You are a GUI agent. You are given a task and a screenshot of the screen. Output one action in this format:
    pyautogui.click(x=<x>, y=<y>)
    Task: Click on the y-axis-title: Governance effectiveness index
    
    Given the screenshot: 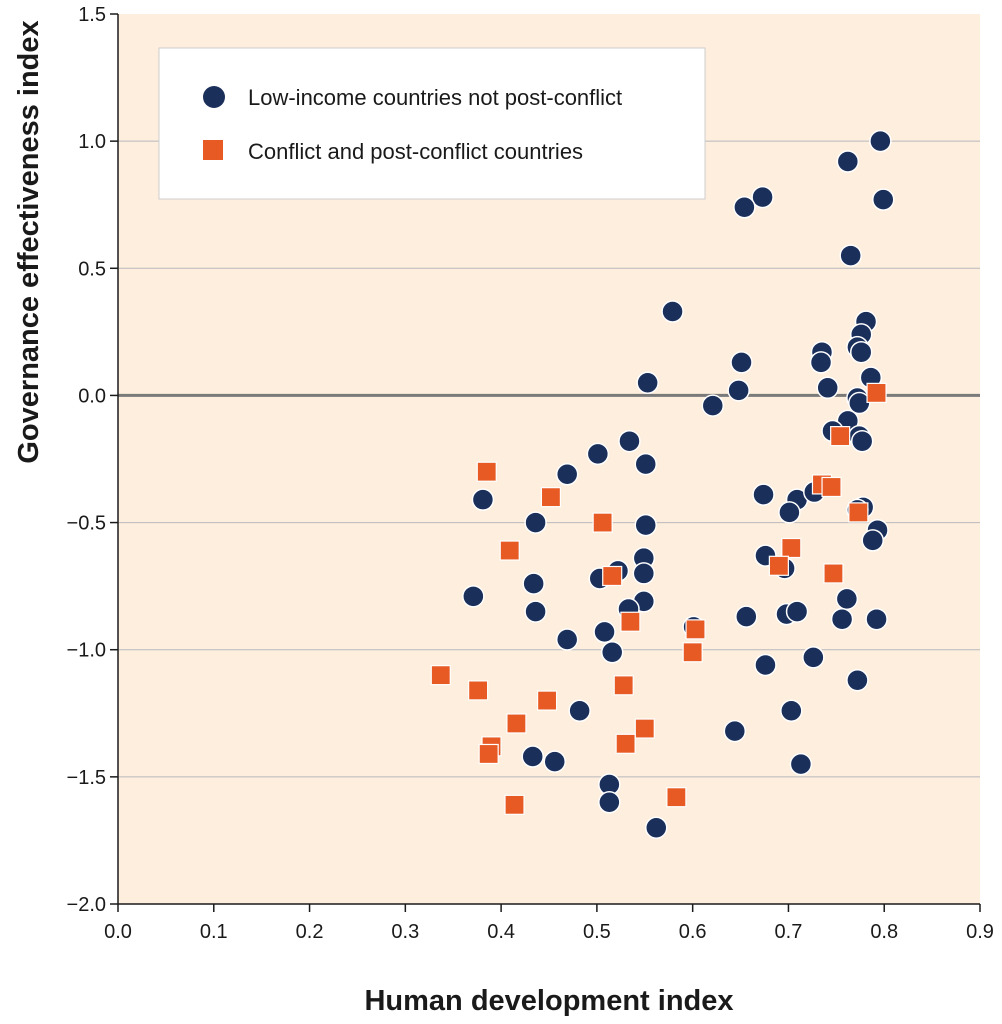 What is the action you would take?
    pyautogui.click(x=29, y=241)
    